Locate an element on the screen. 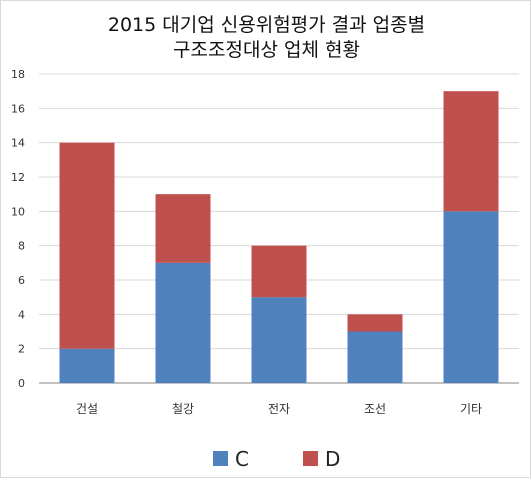 This screenshot has width=531, height=479. x-tick-label: 조선 is located at coordinates (375, 409).